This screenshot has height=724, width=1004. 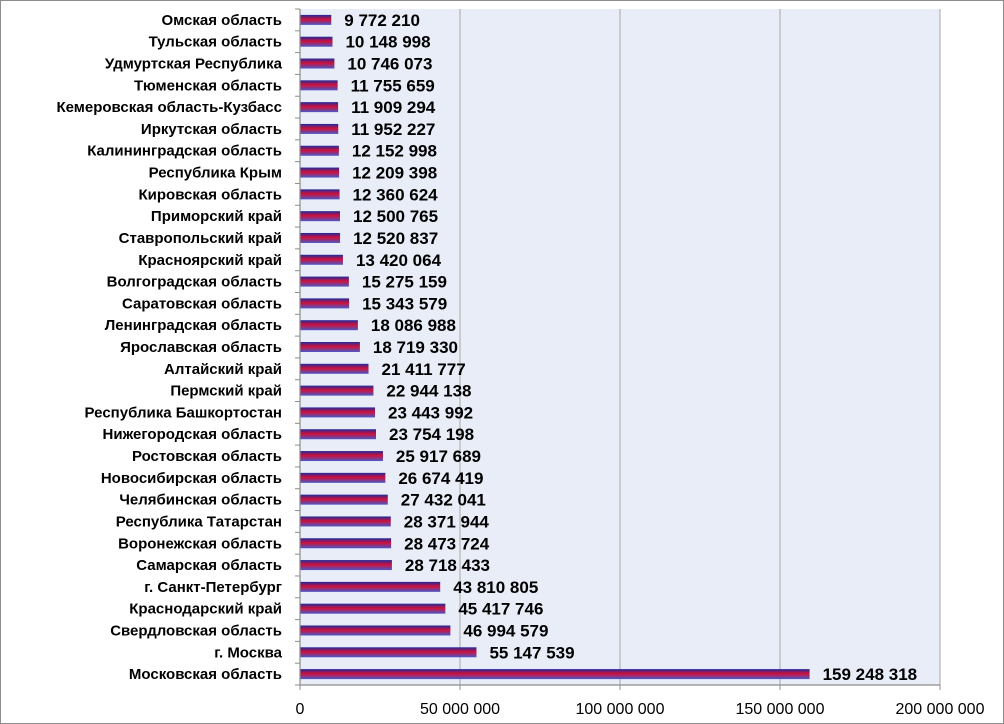 What do you see at coordinates (215, 42) in the screenshot?
I see `category-label: Тульская область` at bounding box center [215, 42].